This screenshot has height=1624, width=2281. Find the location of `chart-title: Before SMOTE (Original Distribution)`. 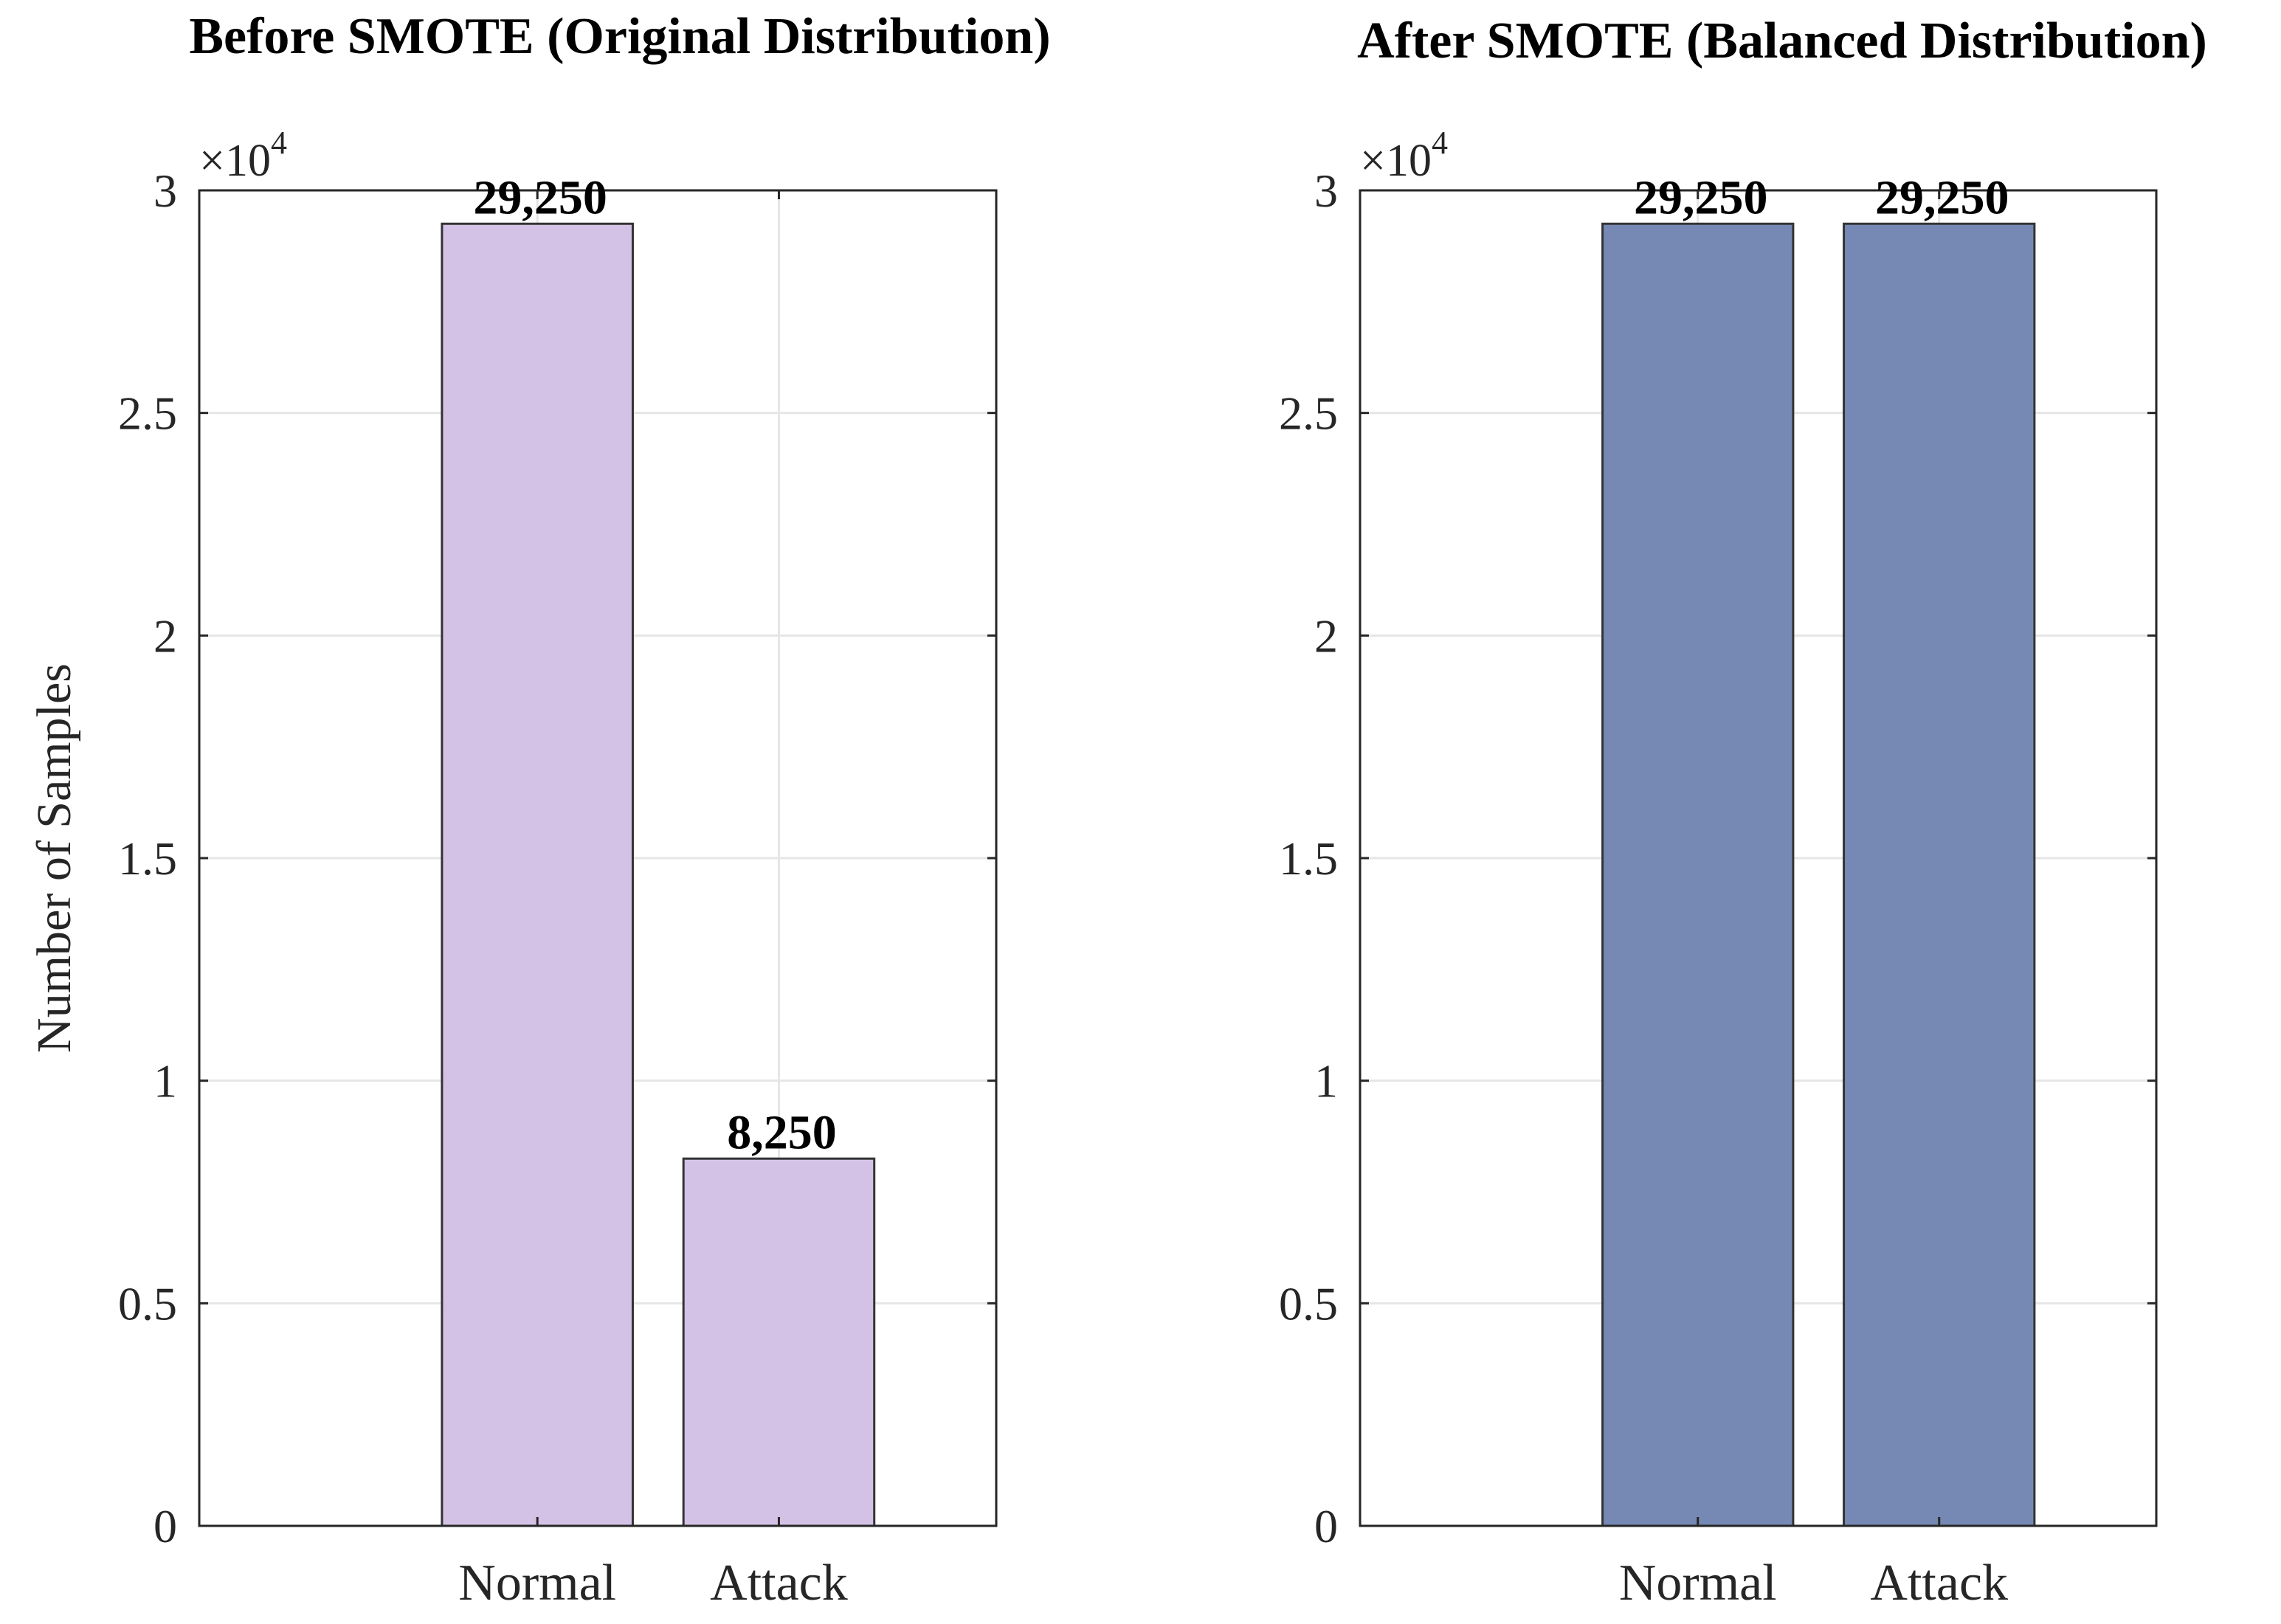

chart-title: Before SMOTE (Original Distribution) is located at coordinates (620, 36).